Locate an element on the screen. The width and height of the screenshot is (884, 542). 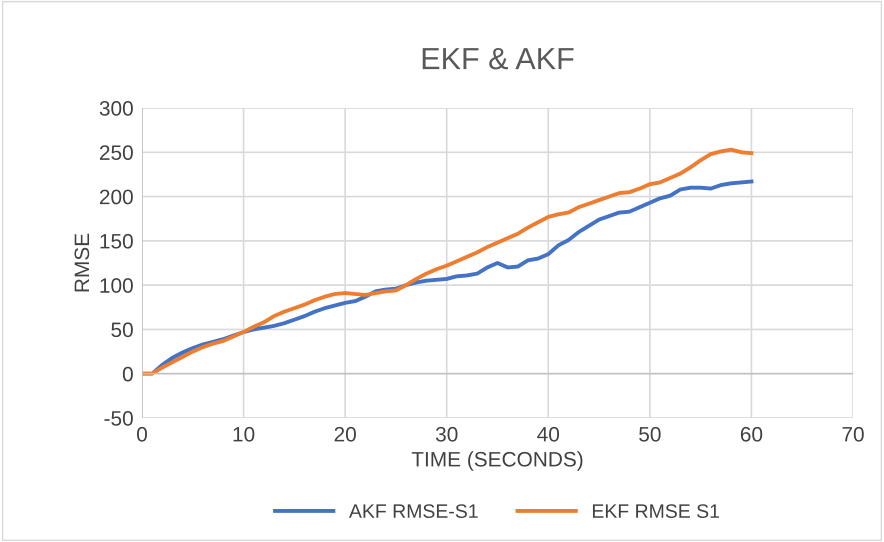
y-axis-title: RMSE is located at coordinates (82, 263).